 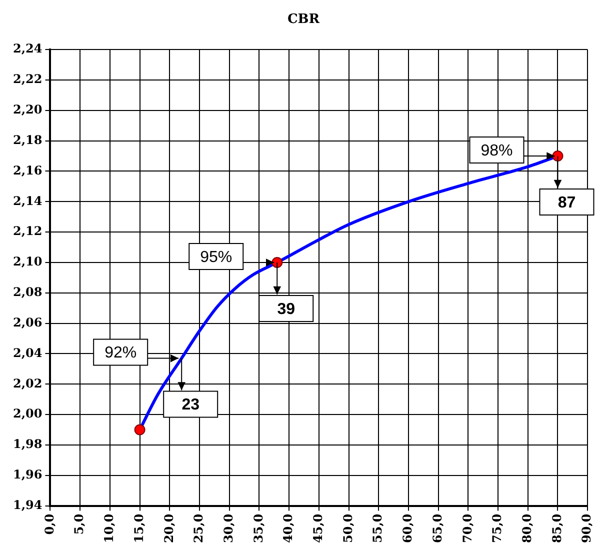 What do you see at coordinates (169, 529) in the screenshot?
I see `x-tick-label: 20,0` at bounding box center [169, 529].